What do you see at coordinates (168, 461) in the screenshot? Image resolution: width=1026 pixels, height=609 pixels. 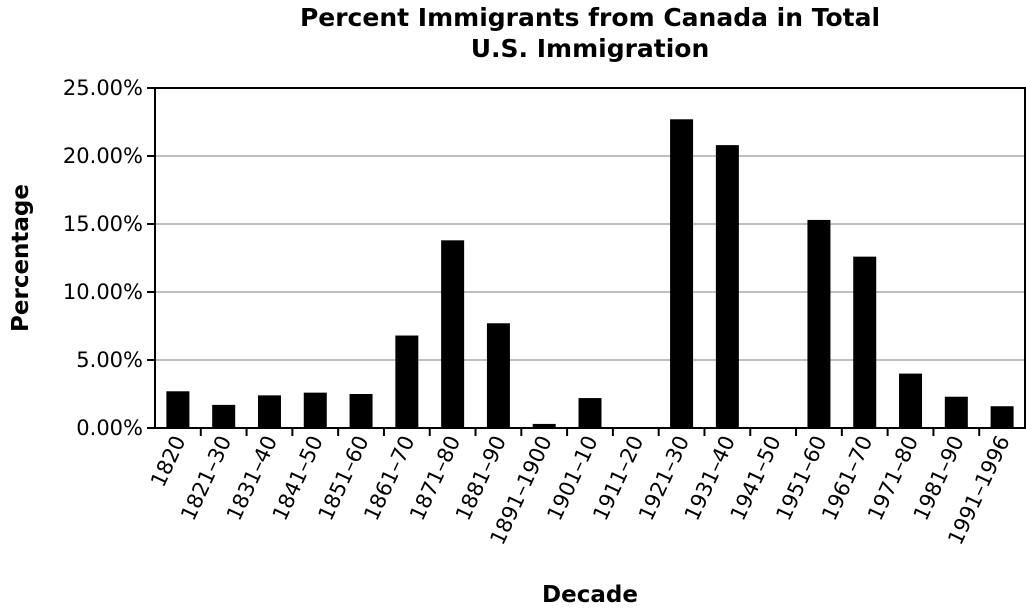 I see `x-tick-label: 1820` at bounding box center [168, 461].